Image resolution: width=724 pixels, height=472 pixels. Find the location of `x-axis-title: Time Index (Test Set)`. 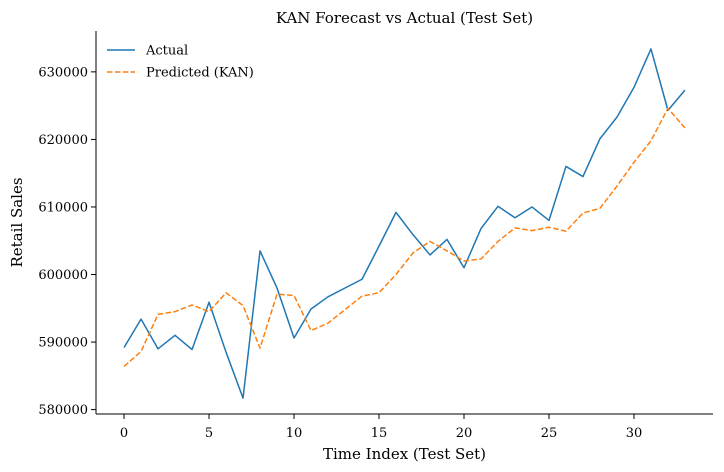

x-axis-title: Time Index (Test Set) is located at coordinates (404, 454).